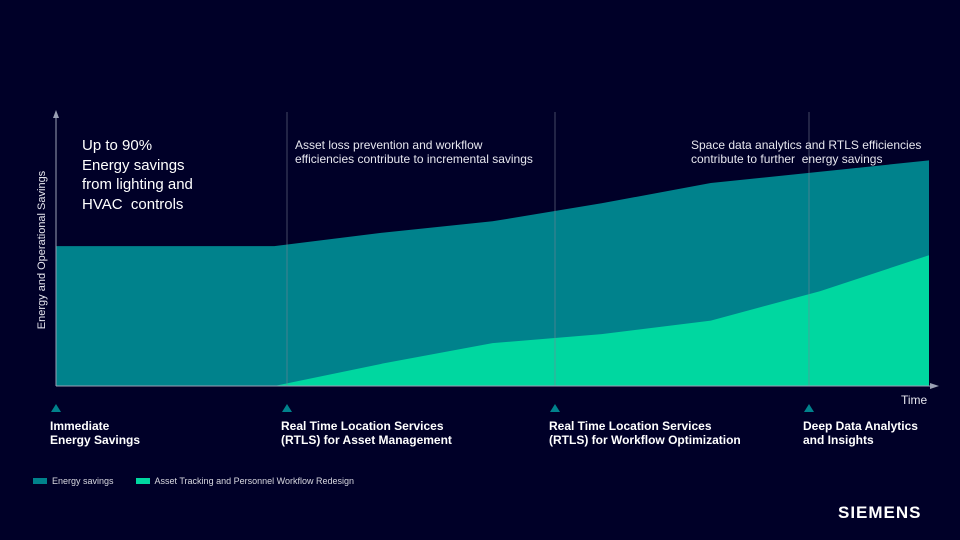  I want to click on phase-line: Deep Data Analytics, so click(860, 426).